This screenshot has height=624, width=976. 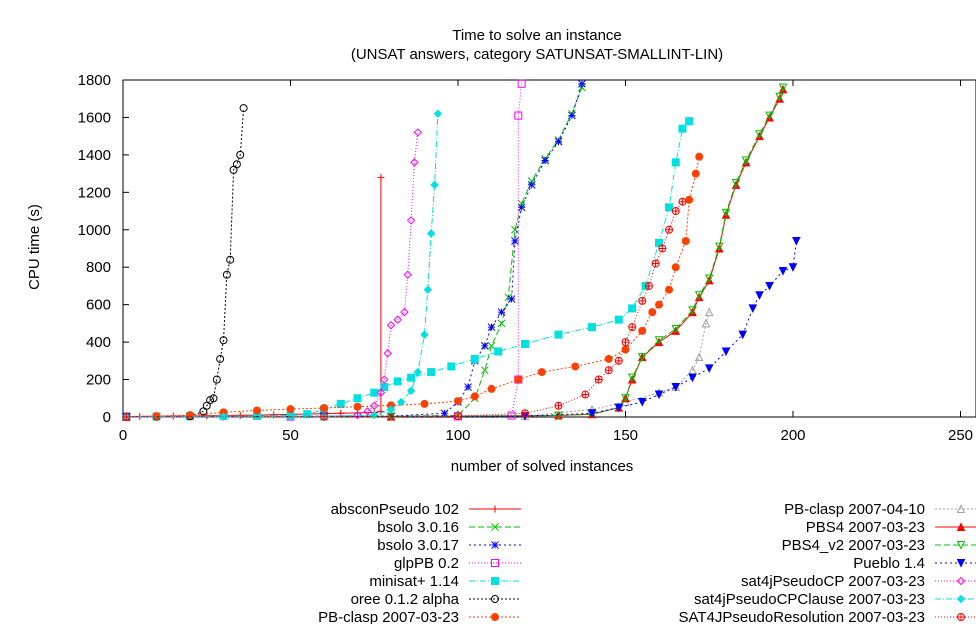 I want to click on legend-item: PB-clasp 2007-03-23, so click(x=419, y=616).